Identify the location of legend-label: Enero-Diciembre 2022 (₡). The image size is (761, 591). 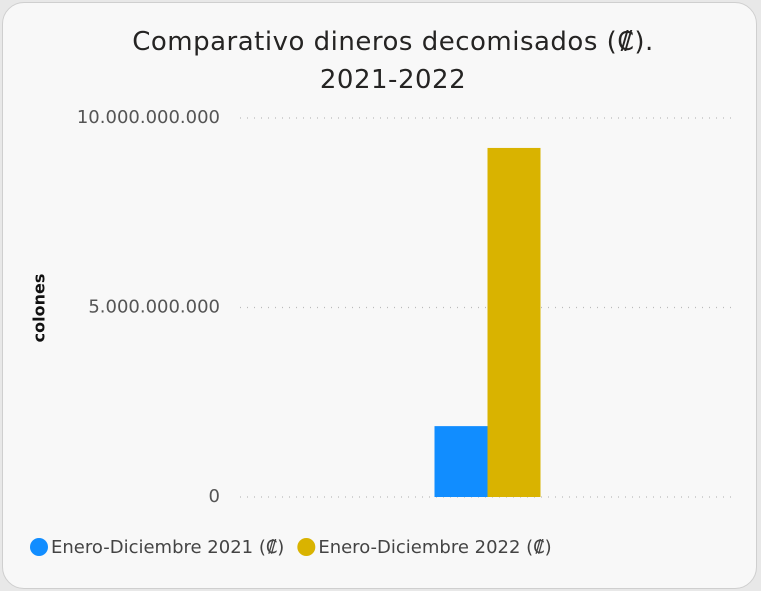
(434, 547).